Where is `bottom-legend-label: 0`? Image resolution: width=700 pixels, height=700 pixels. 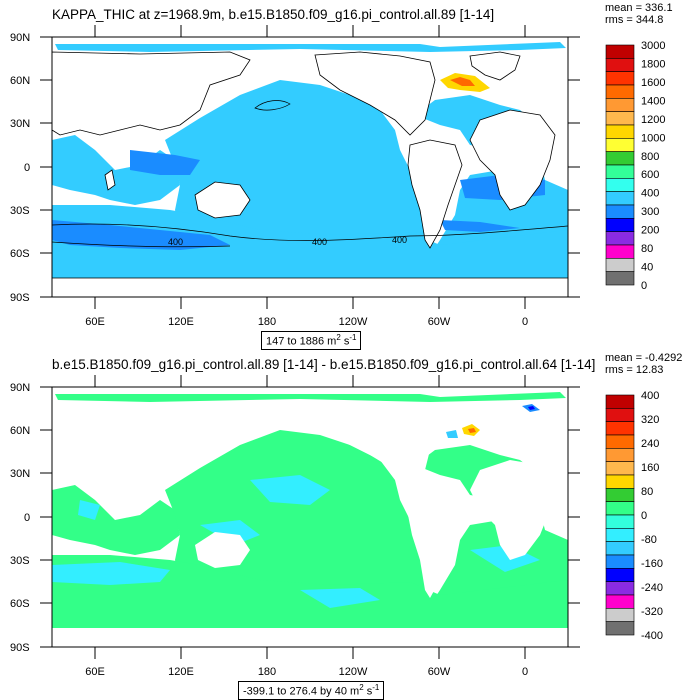 bottom-legend-label: 0 is located at coordinates (644, 516).